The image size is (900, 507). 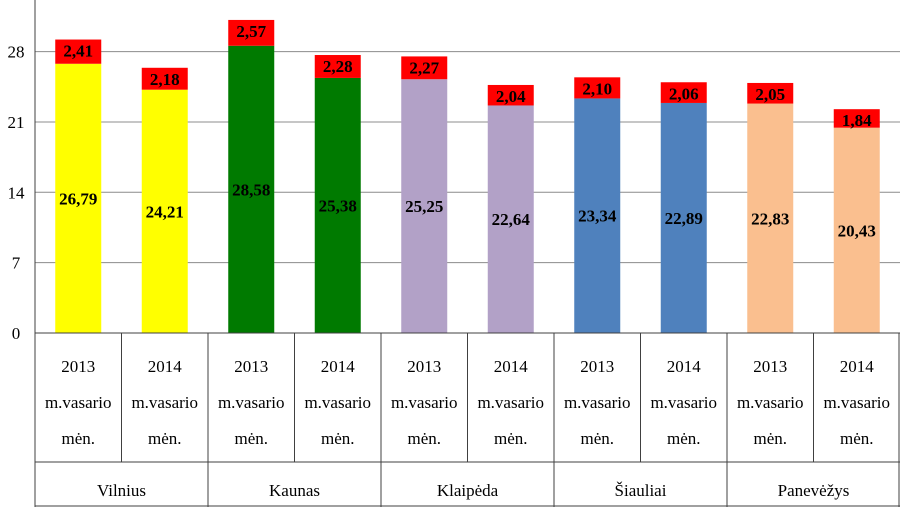 I want to click on y-tick-label-7: 7, so click(x=16, y=263).